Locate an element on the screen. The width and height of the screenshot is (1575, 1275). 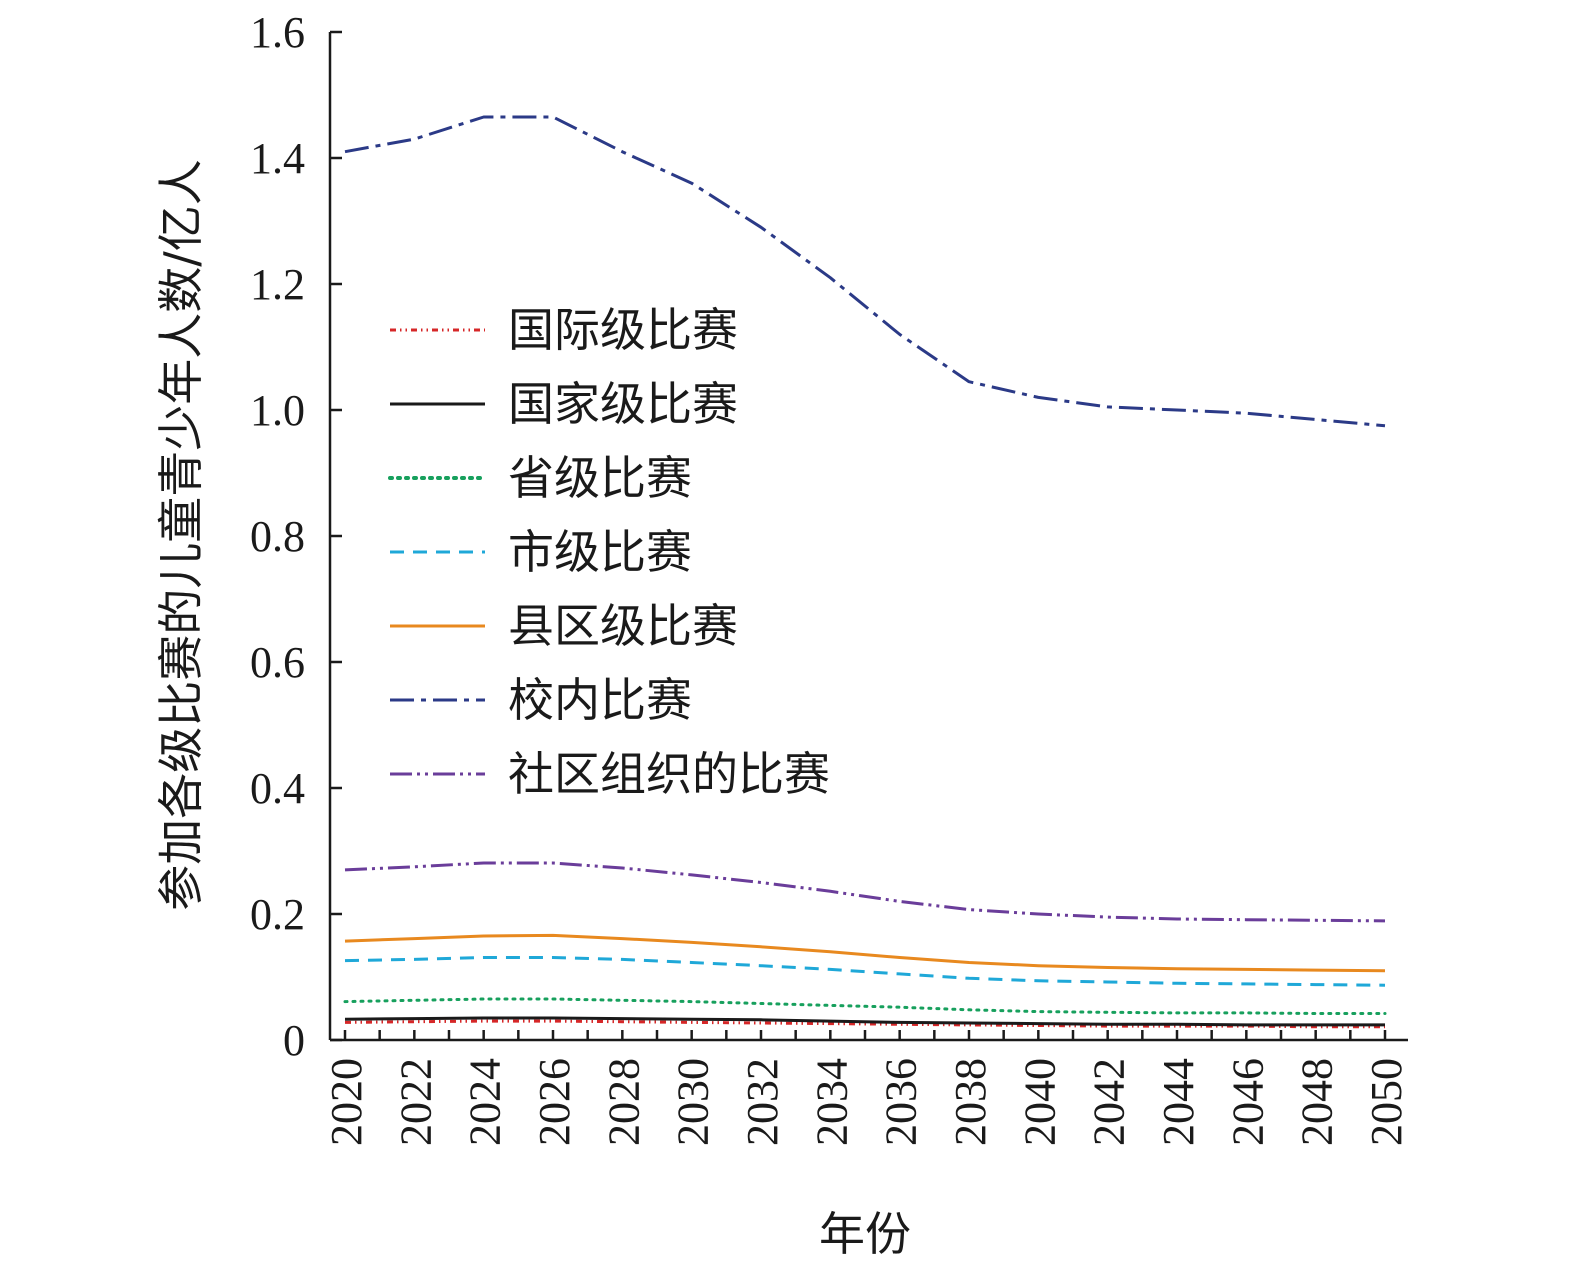
legend-label: 市级比赛 is located at coordinates (600, 552).